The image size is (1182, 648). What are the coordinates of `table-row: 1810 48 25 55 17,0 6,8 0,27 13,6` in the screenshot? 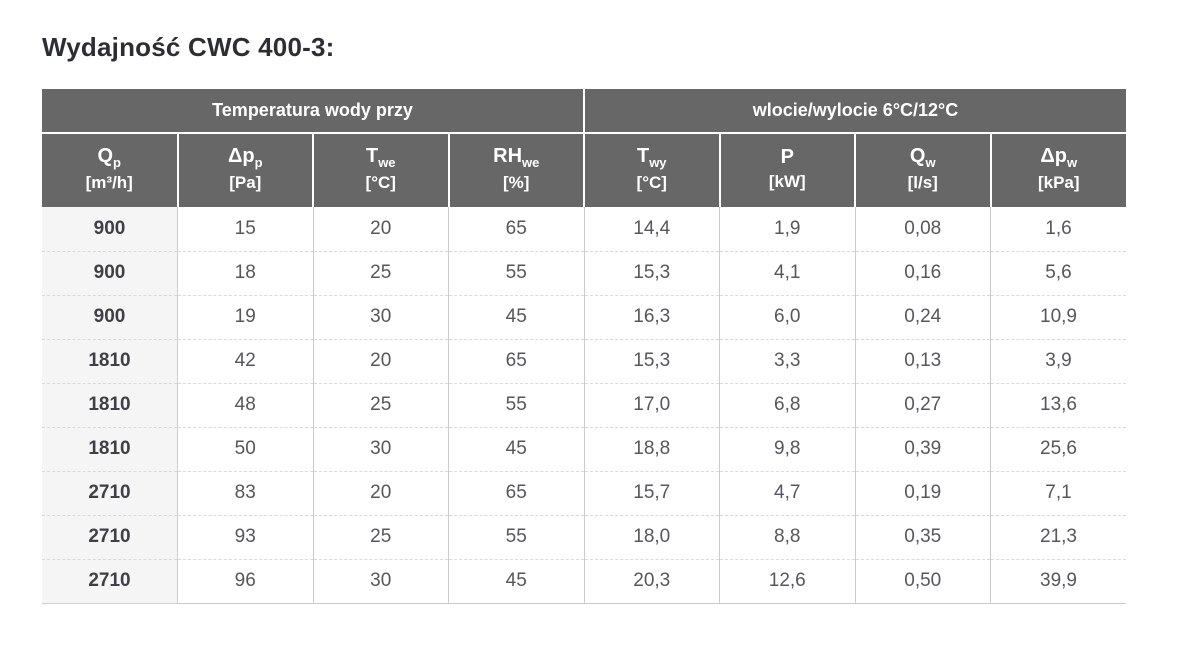 It's located at (584, 404).